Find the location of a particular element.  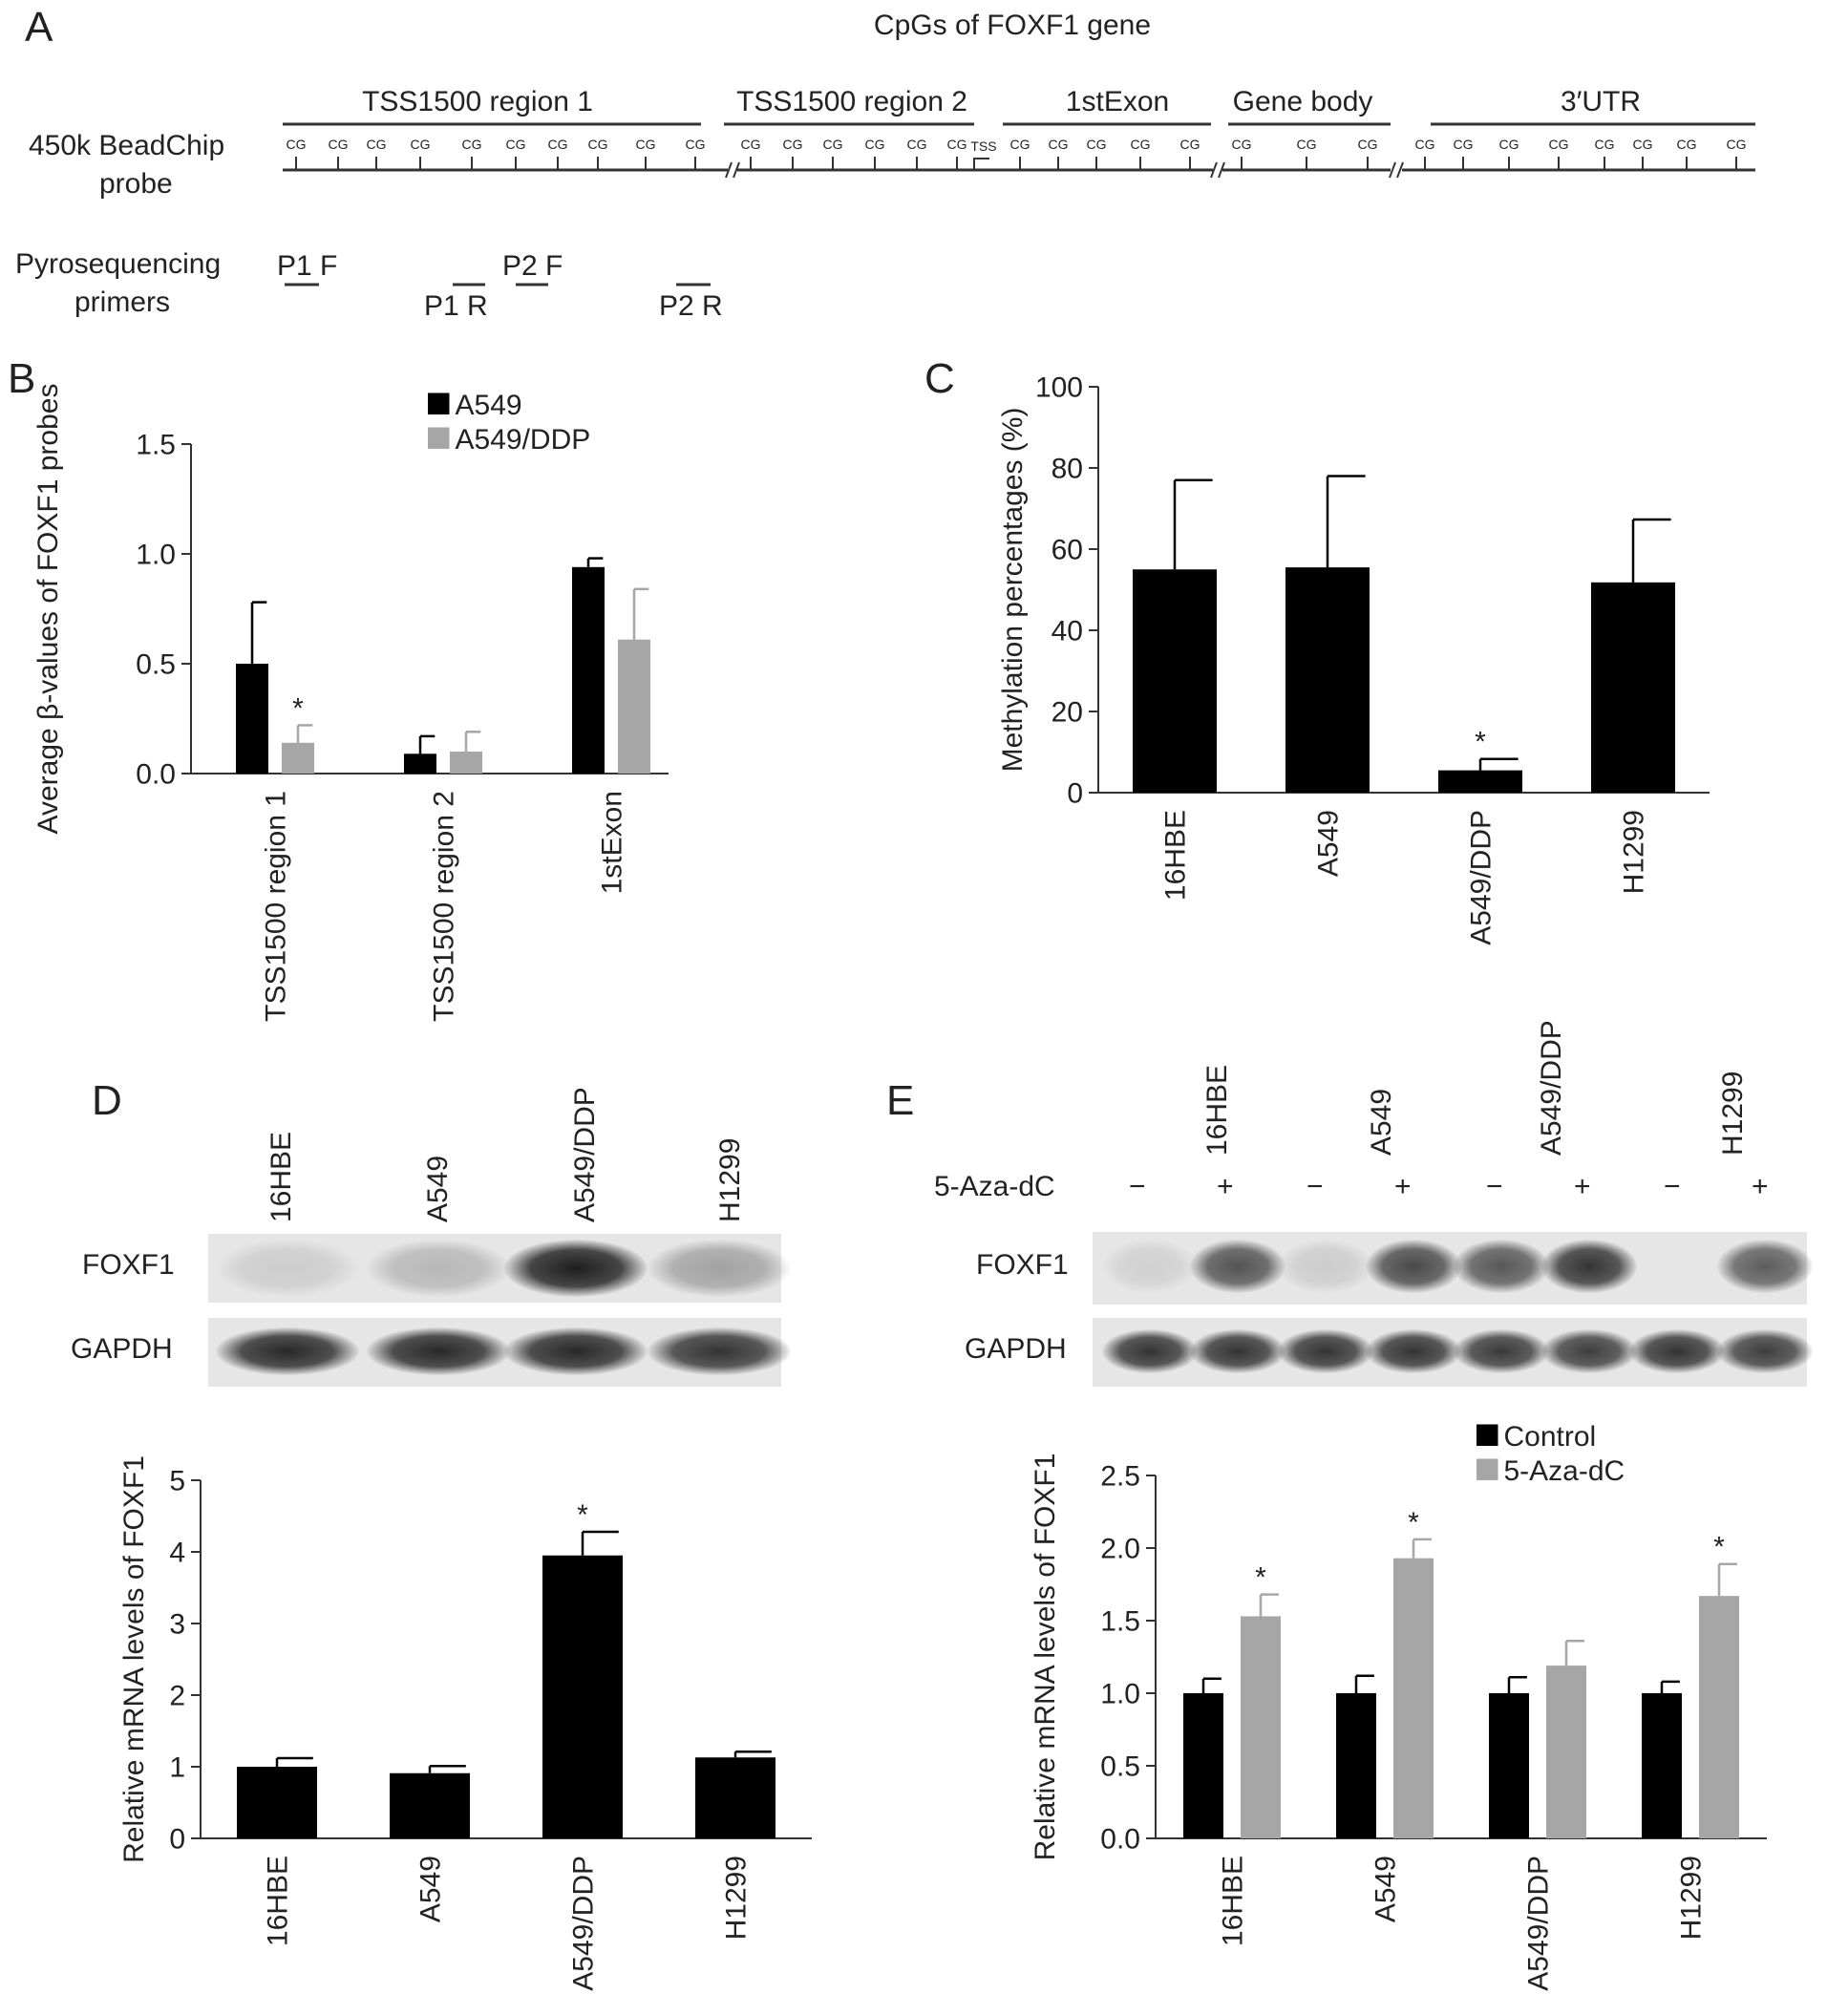

primer-label-line2: primers is located at coordinates (122, 302).